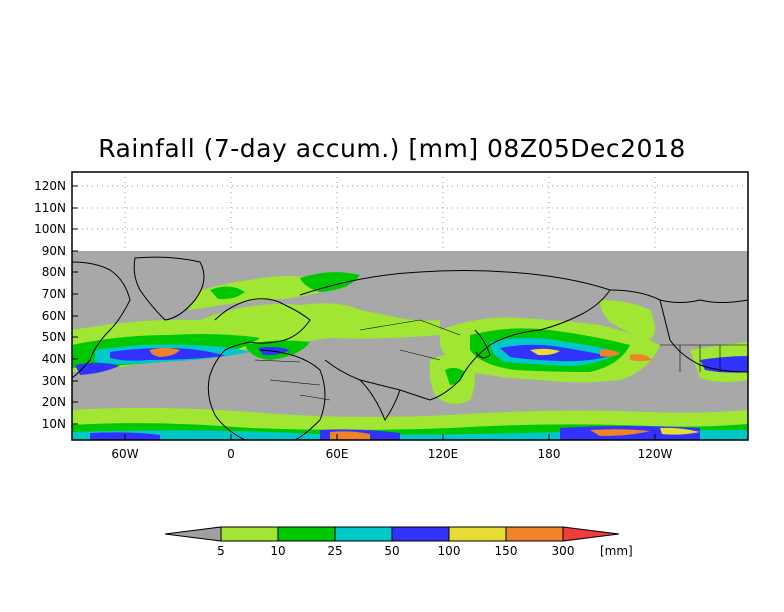 The height and width of the screenshot is (612, 784). I want to click on lat-label: 60N, so click(53, 316).